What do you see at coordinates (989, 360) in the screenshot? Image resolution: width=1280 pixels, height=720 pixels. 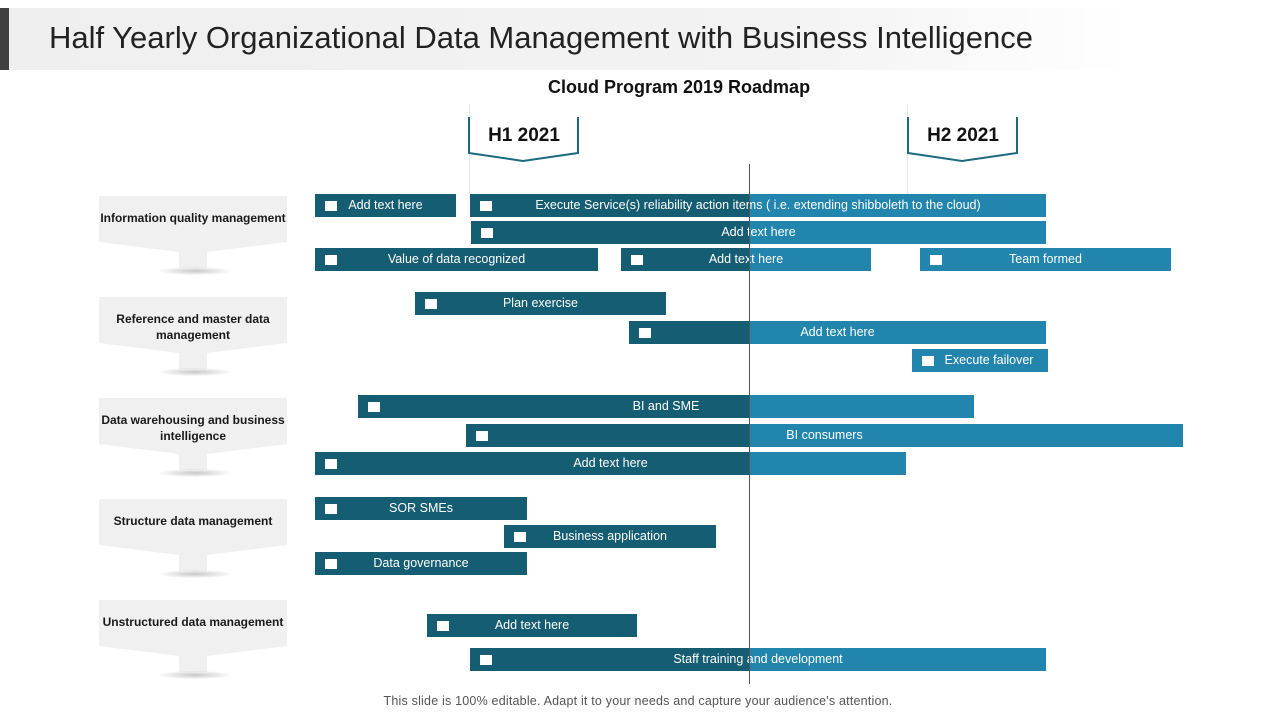 I see `task-label: Execute failover` at bounding box center [989, 360].